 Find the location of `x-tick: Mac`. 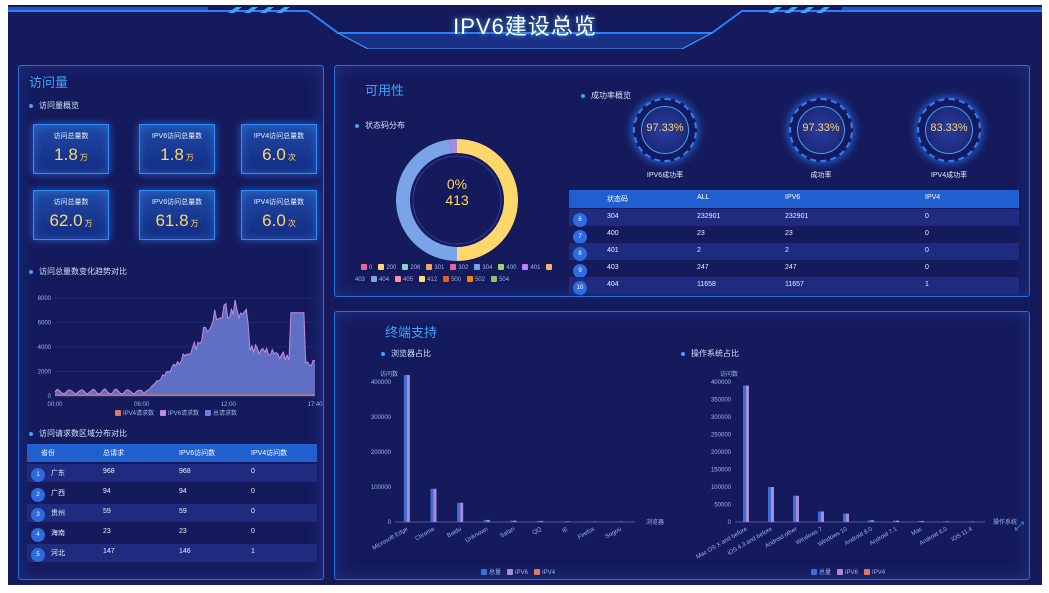

x-tick: Mac is located at coordinates (917, 532).